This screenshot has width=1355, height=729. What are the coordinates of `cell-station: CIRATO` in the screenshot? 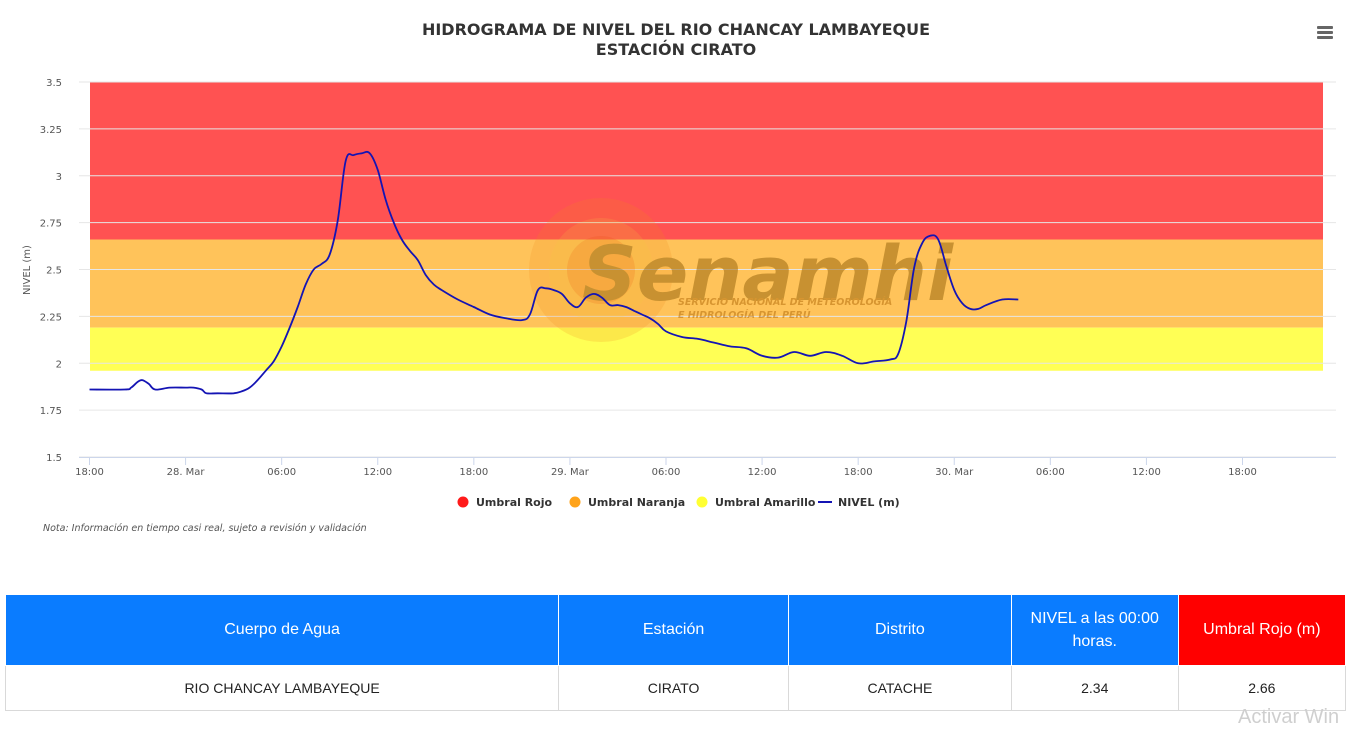 It's located at (673, 688).